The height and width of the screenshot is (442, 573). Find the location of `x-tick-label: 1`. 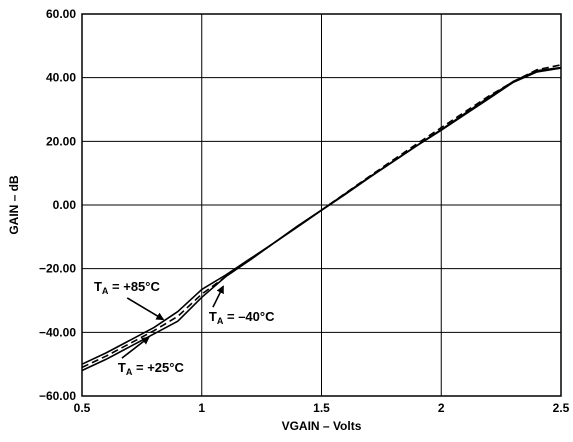

x-tick-label: 1 is located at coordinates (201, 408).